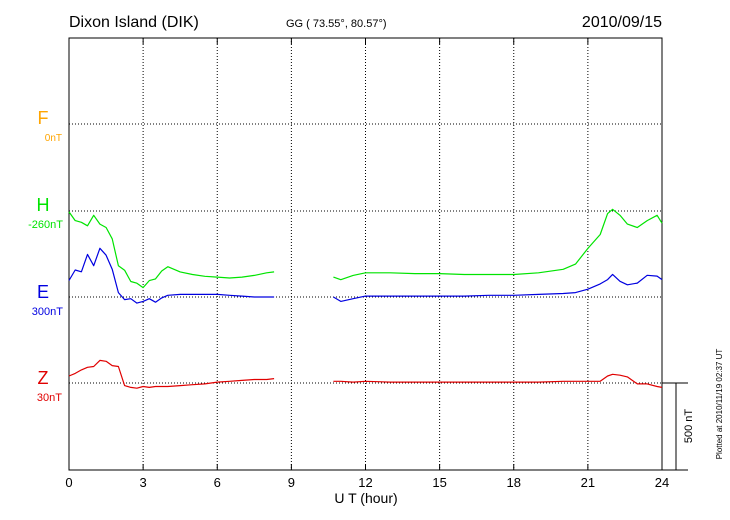 The height and width of the screenshot is (520, 730). Describe the element at coordinates (45, 225) in the screenshot. I see `baseline-h: -260nT` at that location.